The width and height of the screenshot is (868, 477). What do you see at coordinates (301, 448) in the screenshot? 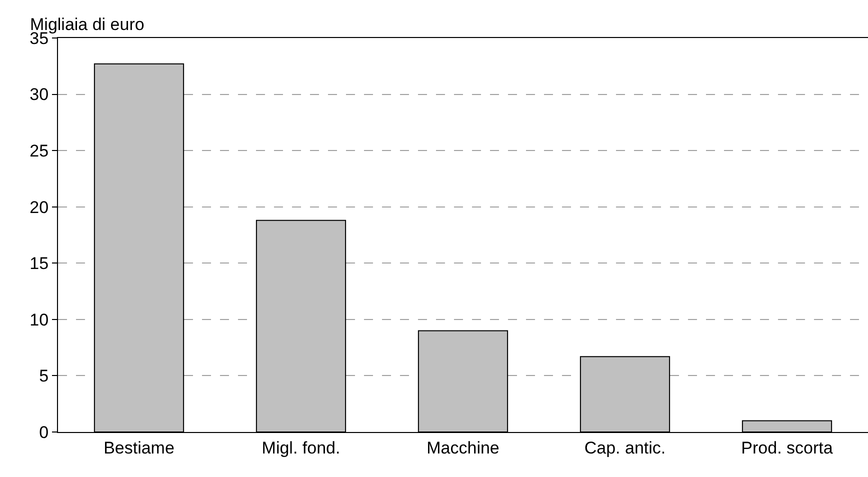
I see `x-tick-label: Migl. fond.` at bounding box center [301, 448].